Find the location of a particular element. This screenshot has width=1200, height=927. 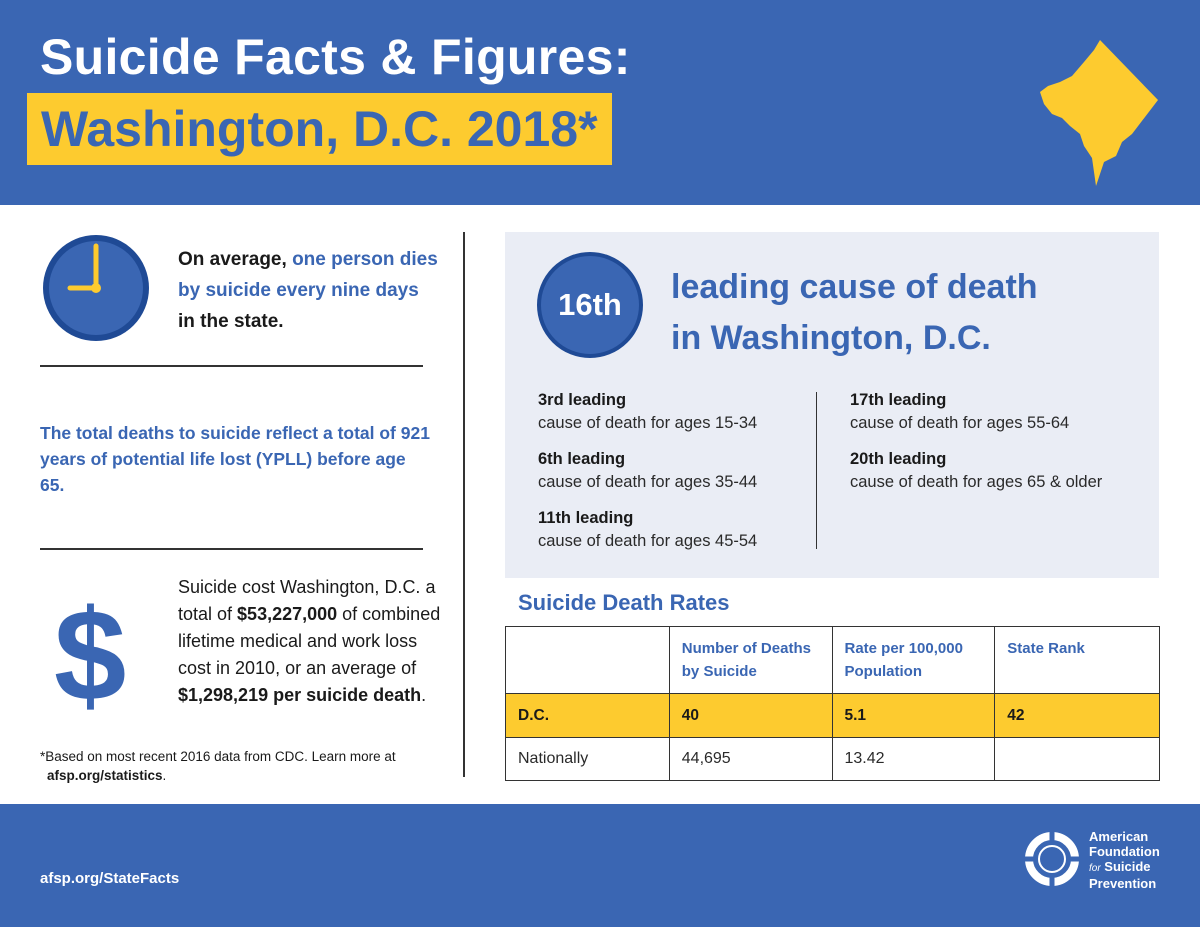

age-rank-label: 3rd leading is located at coordinates (582, 400).